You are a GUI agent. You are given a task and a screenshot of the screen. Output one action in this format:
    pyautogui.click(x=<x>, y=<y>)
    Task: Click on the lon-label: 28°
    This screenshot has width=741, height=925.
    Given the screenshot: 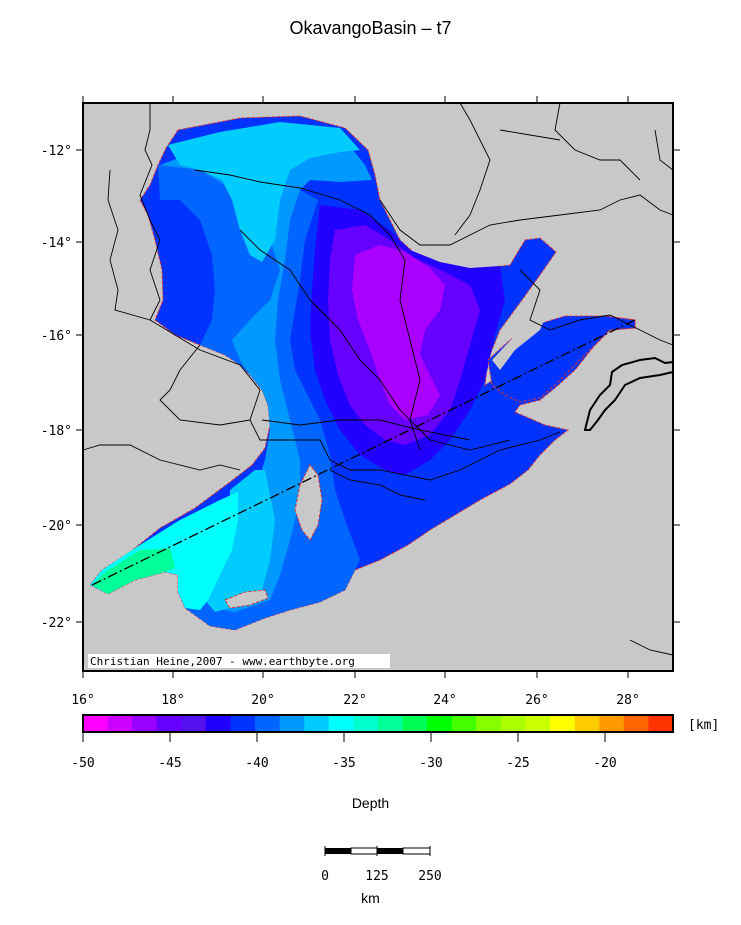 What is the action you would take?
    pyautogui.click(x=627, y=700)
    